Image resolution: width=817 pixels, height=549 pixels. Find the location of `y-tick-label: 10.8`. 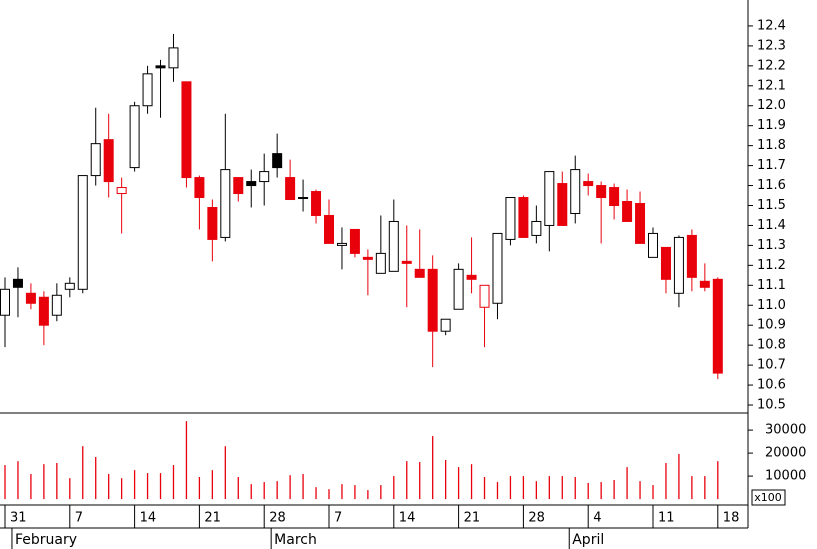

y-tick-label: 10.8 is located at coordinates (771, 345).